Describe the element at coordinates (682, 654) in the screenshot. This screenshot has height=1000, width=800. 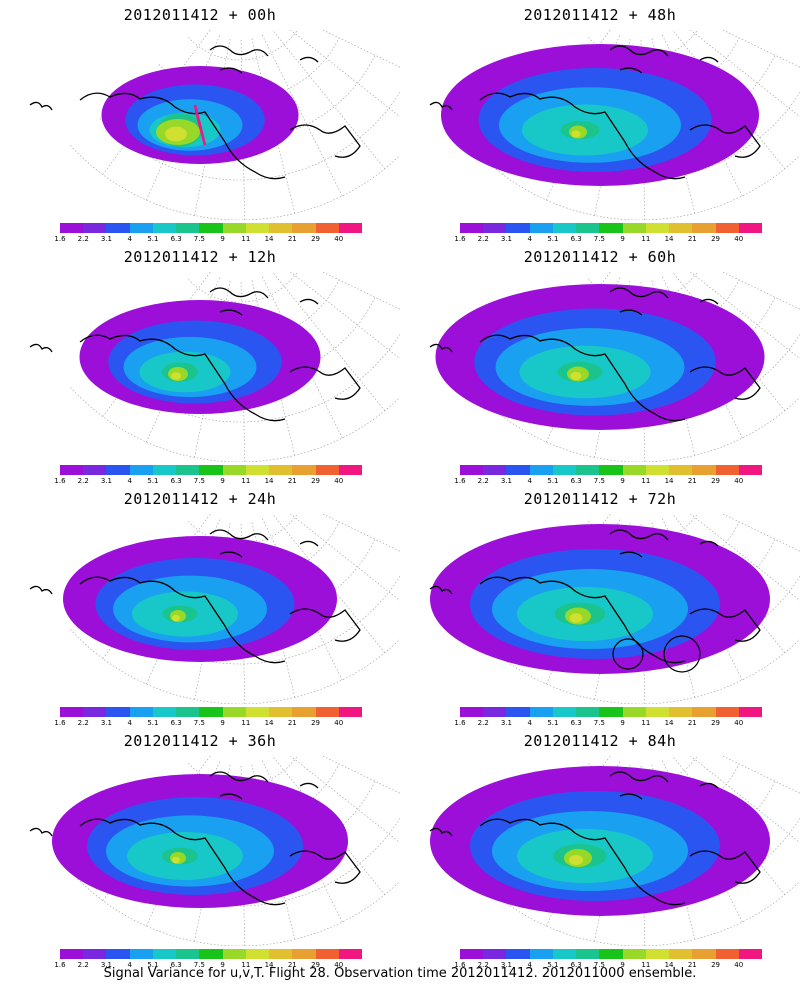
I see `target-circle` at that location.